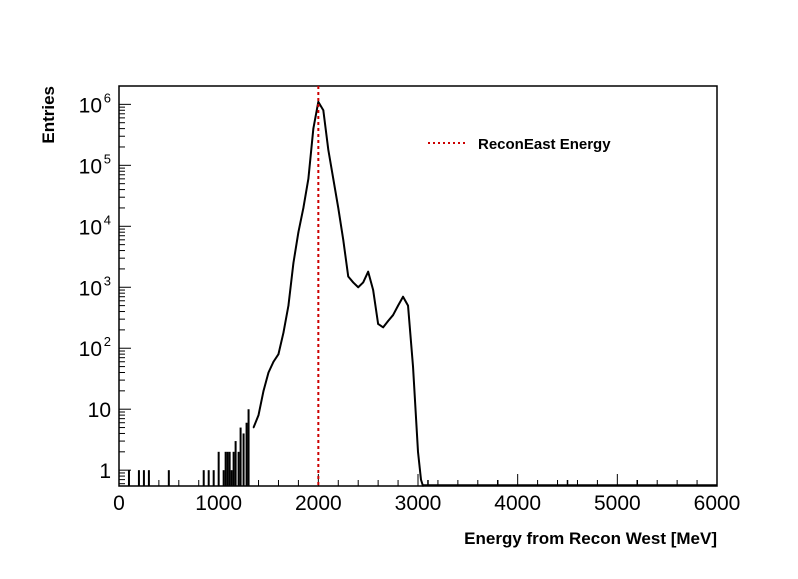 The image size is (798, 579). What do you see at coordinates (717, 503) in the screenshot?
I see `x-tick-label: 6000` at bounding box center [717, 503].